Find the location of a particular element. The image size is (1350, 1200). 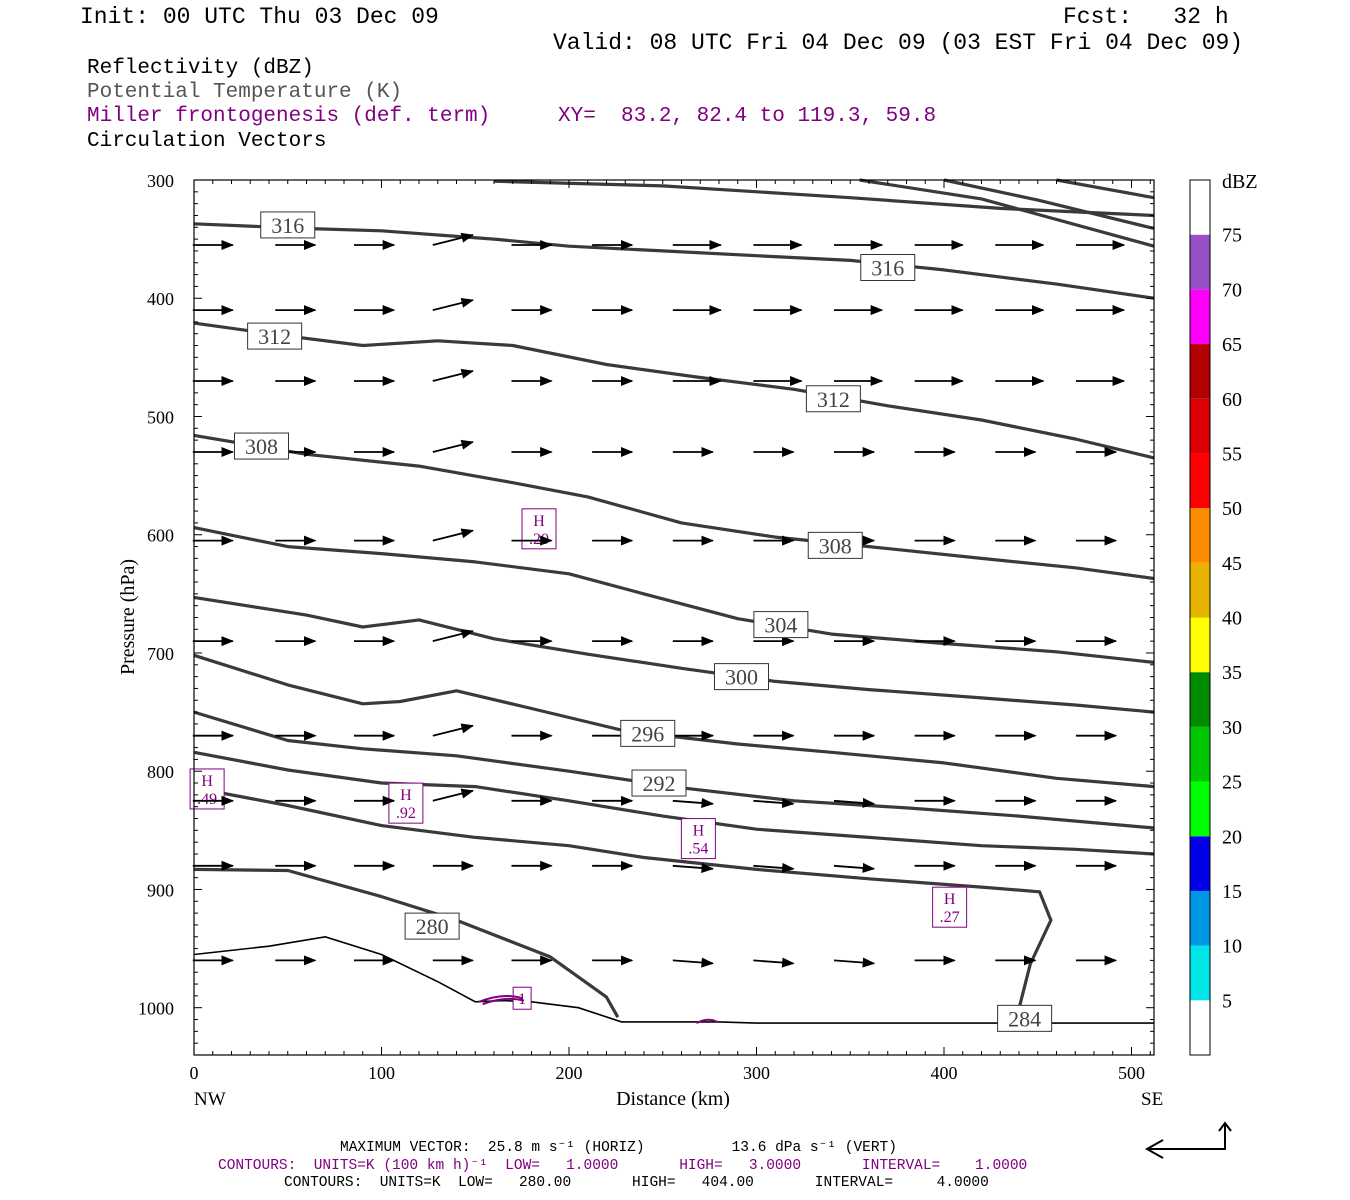

theta-label-304: 304 is located at coordinates (780, 625).